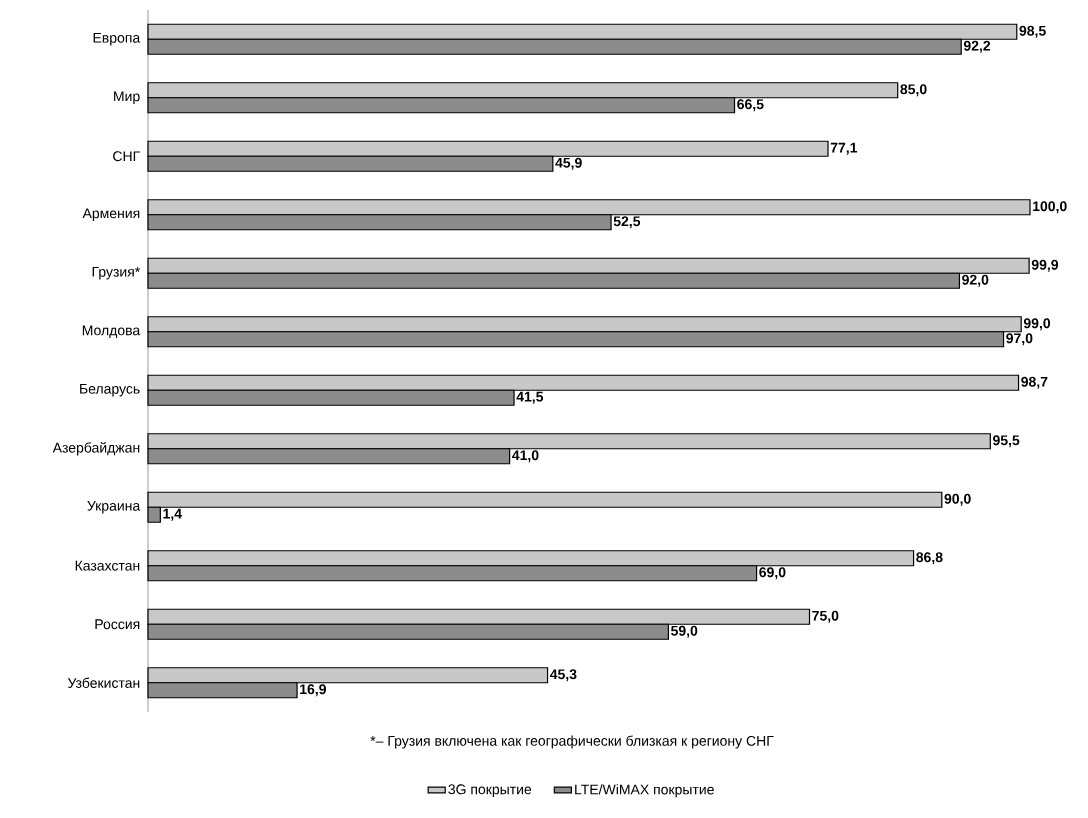 The image size is (1088, 818). I want to click on y-tick-label: Россия, so click(117, 624).